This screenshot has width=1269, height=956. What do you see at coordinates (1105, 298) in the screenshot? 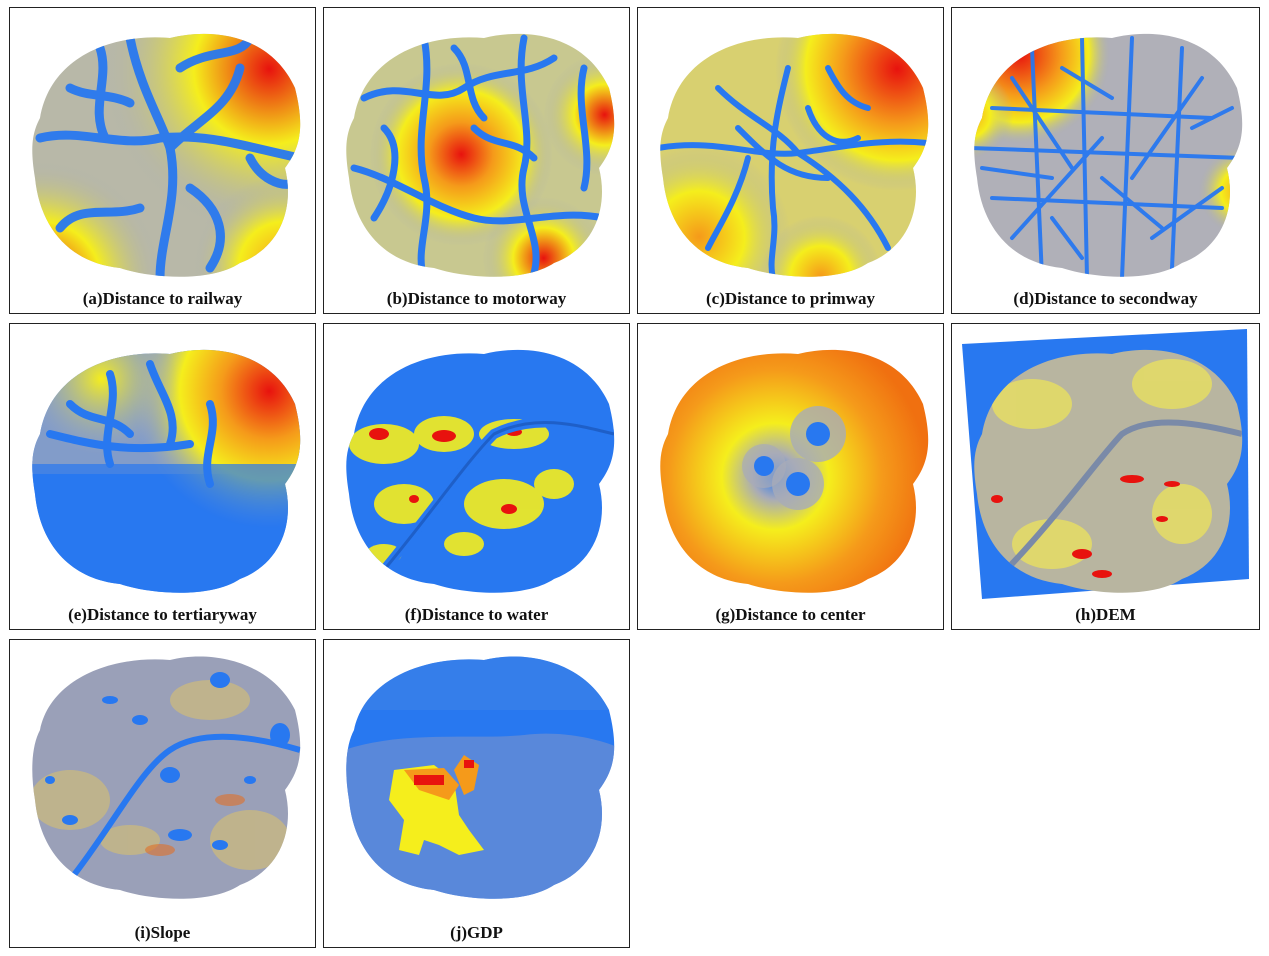
I see `panel-caption: (d)Distance to secondway` at bounding box center [1105, 298].